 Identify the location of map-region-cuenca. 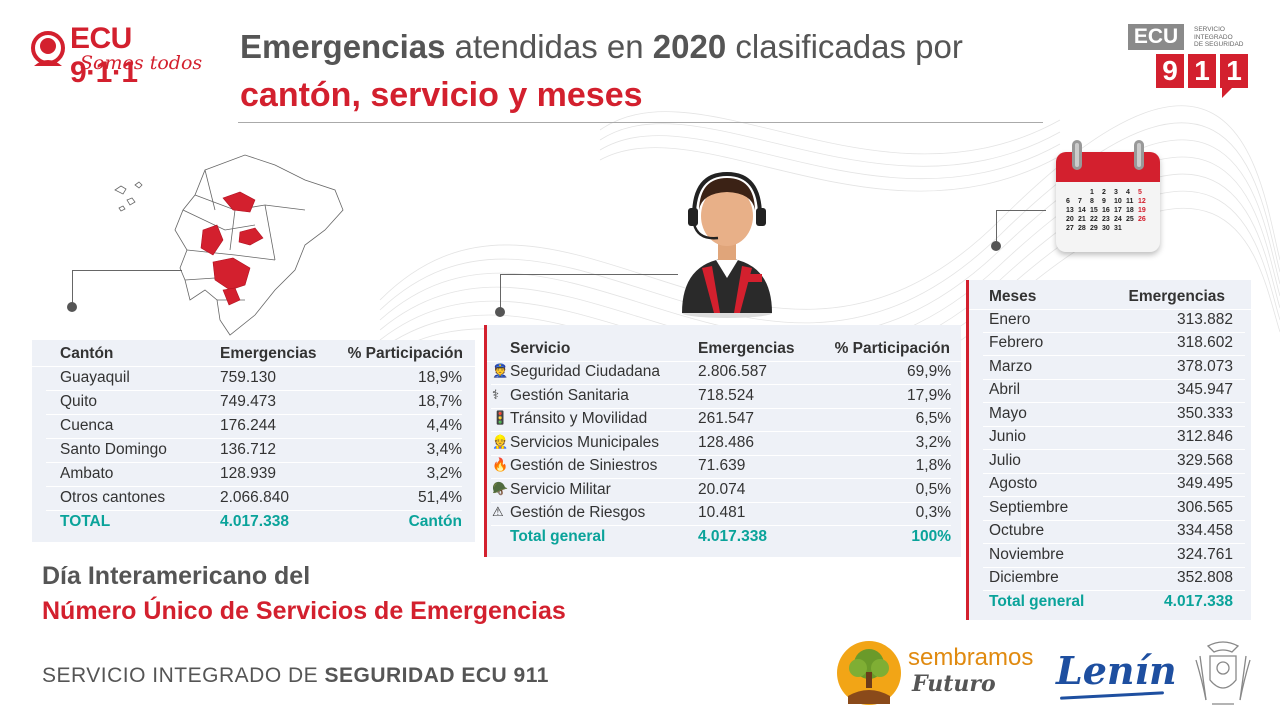
(231, 296).